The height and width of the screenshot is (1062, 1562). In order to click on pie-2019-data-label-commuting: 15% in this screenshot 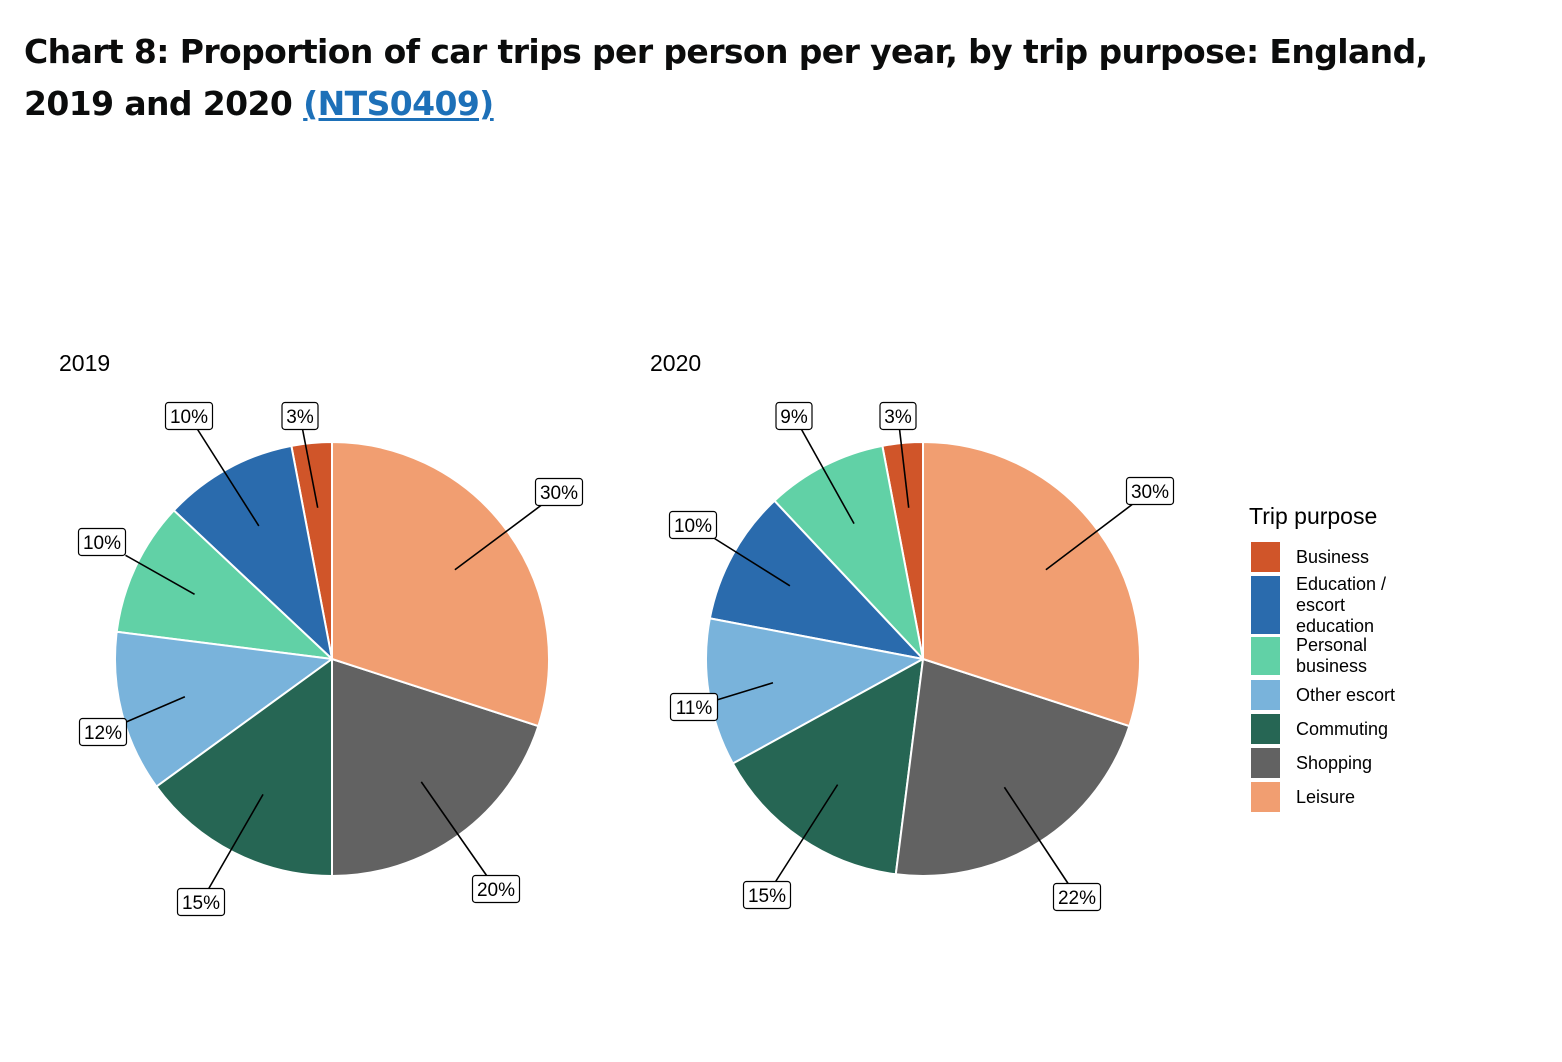, I will do `click(201, 903)`.